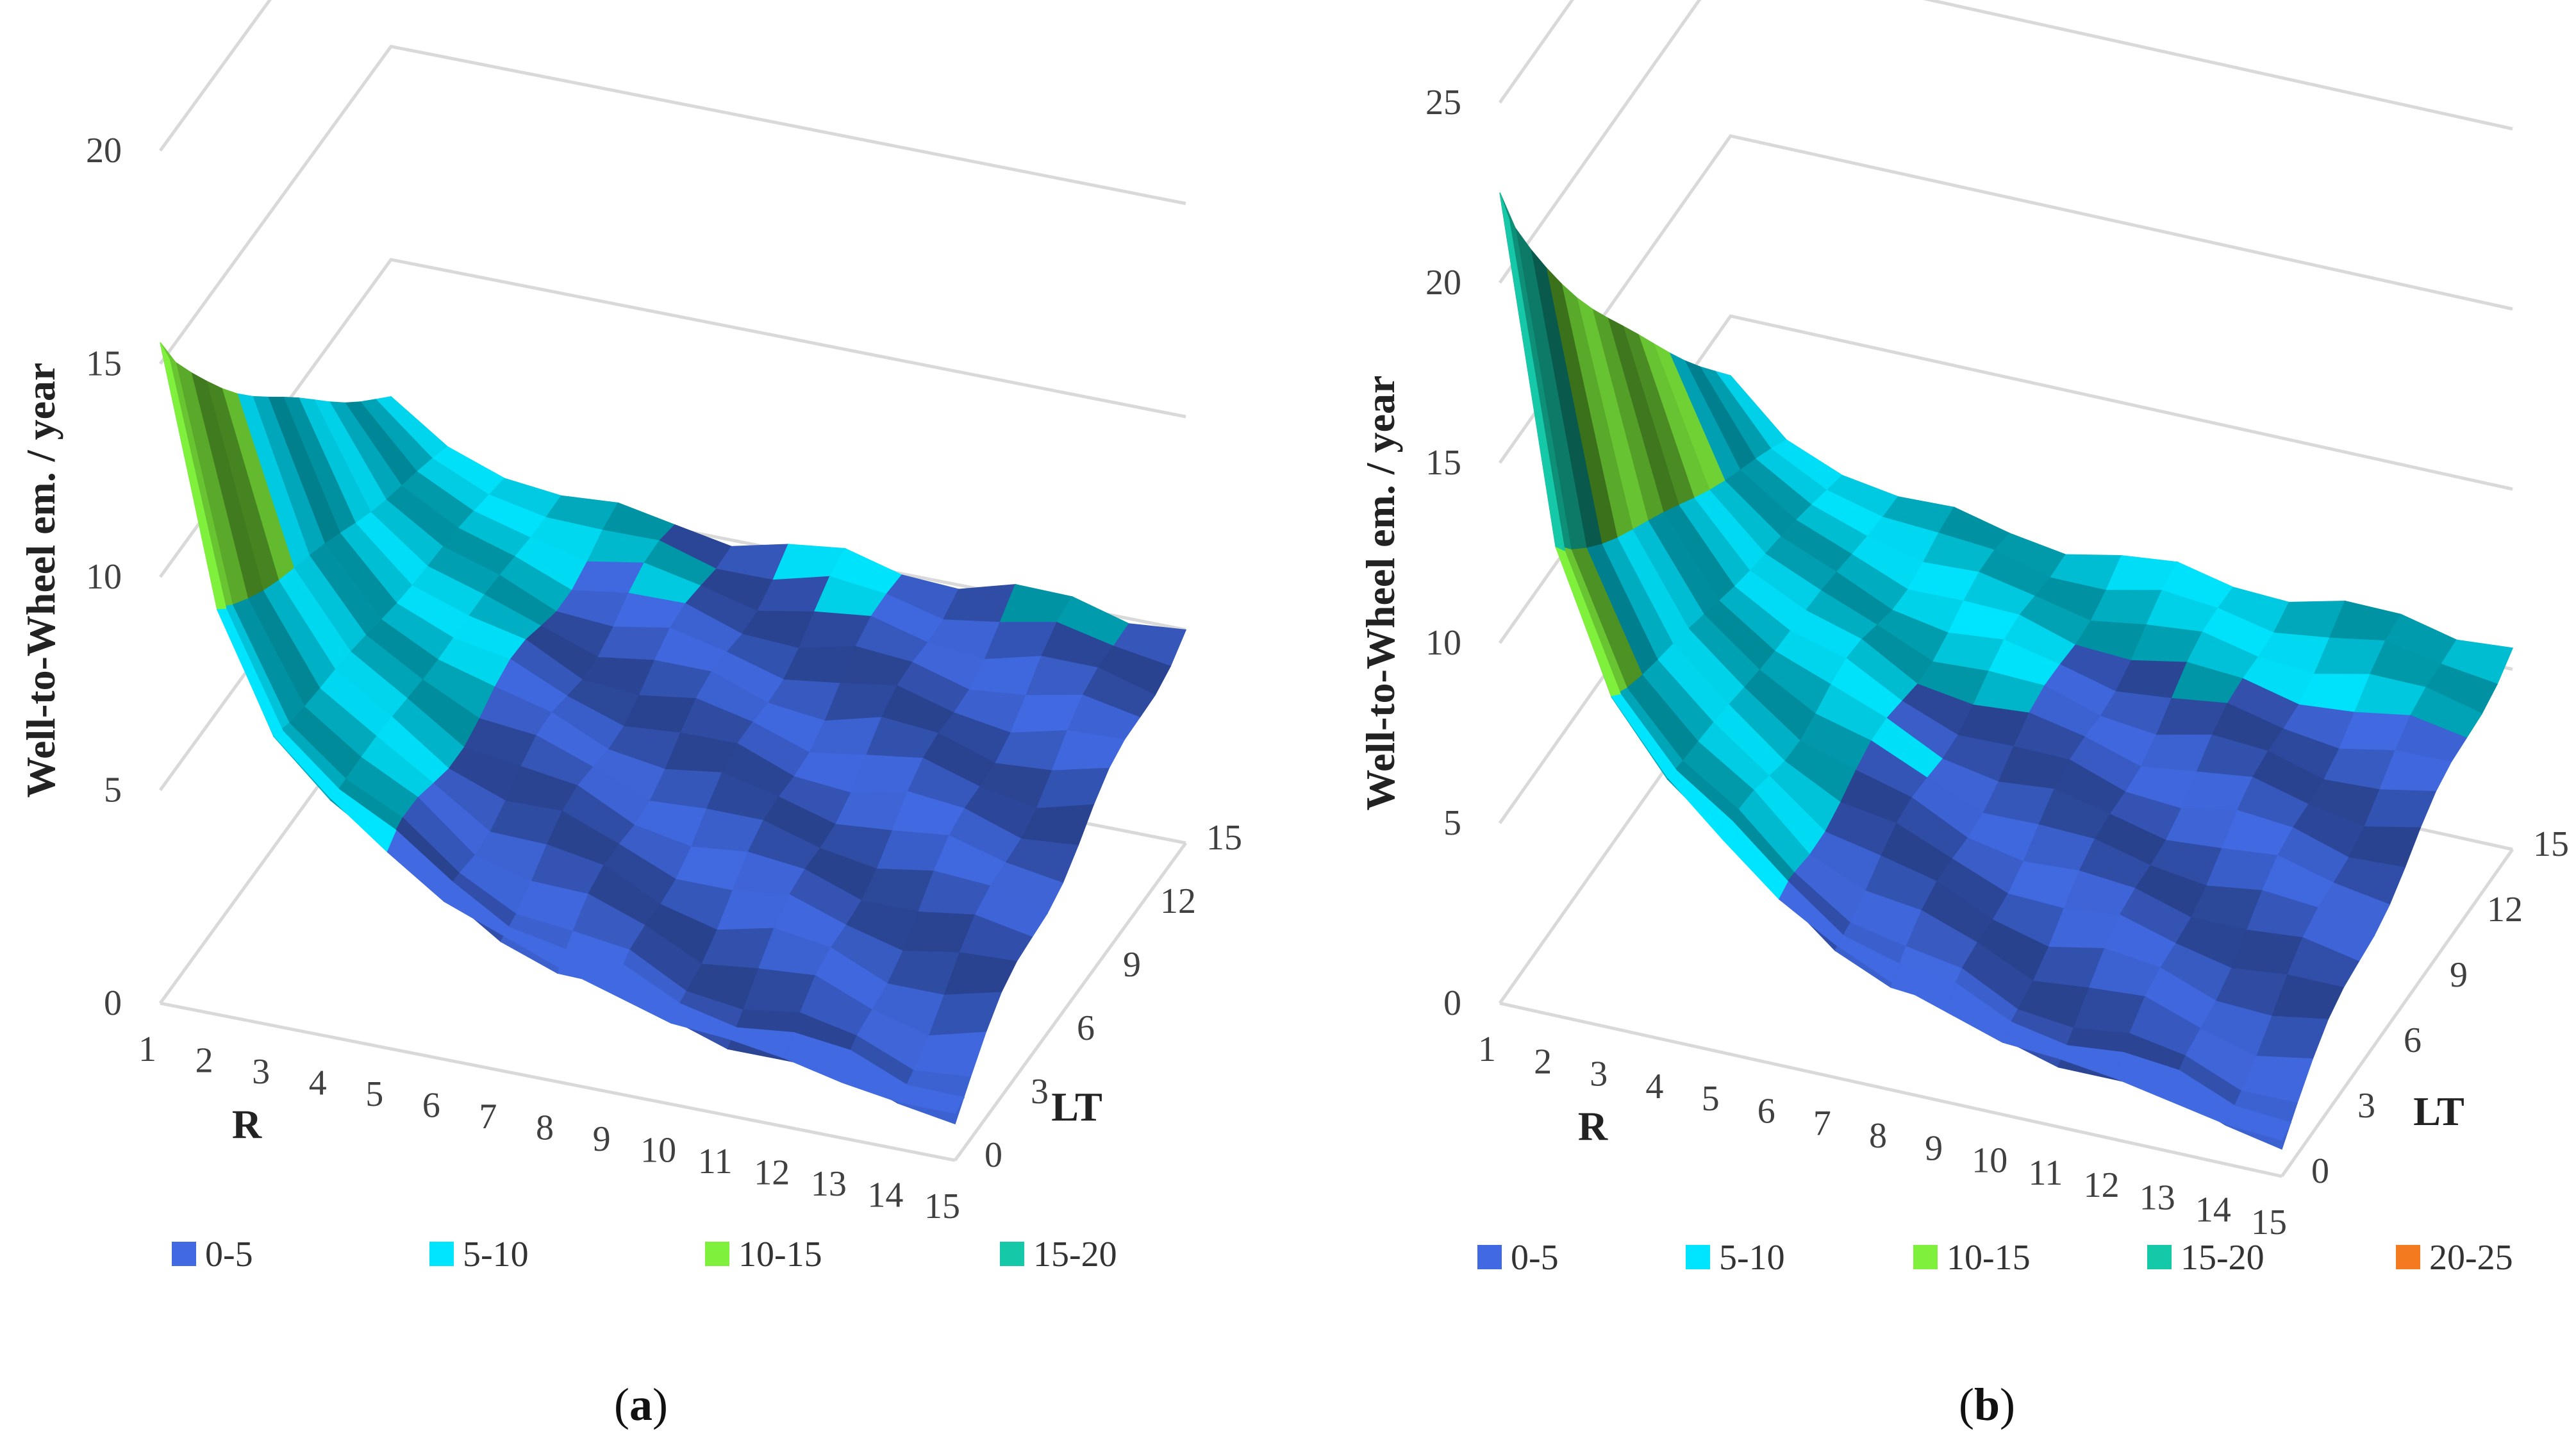  What do you see at coordinates (1443, 102) in the screenshot?
I see `y-tick-label: 25` at bounding box center [1443, 102].